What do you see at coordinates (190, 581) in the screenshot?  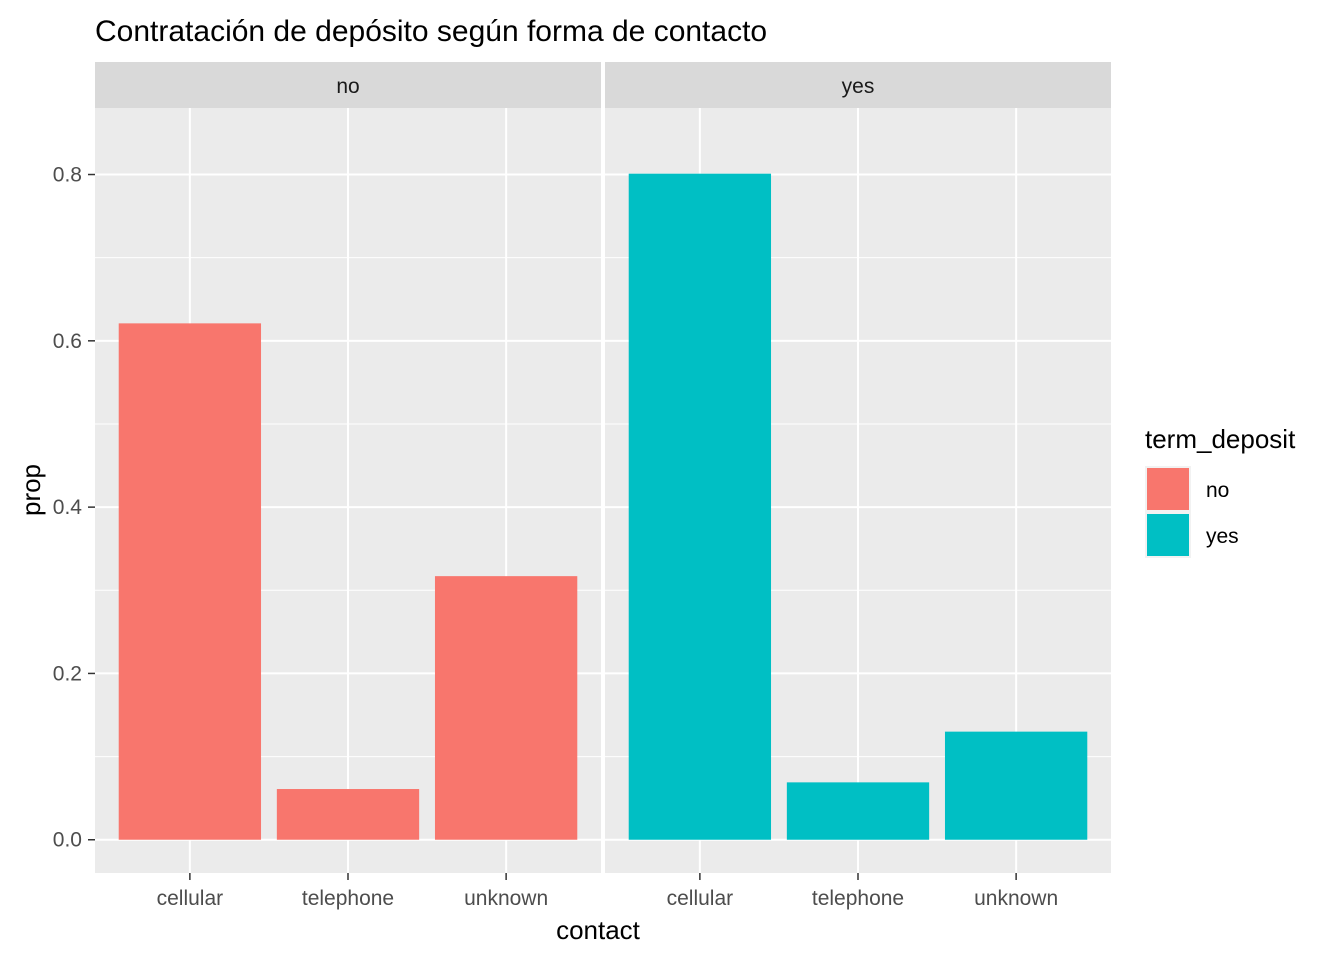 I see `bar-no-cellular` at bounding box center [190, 581].